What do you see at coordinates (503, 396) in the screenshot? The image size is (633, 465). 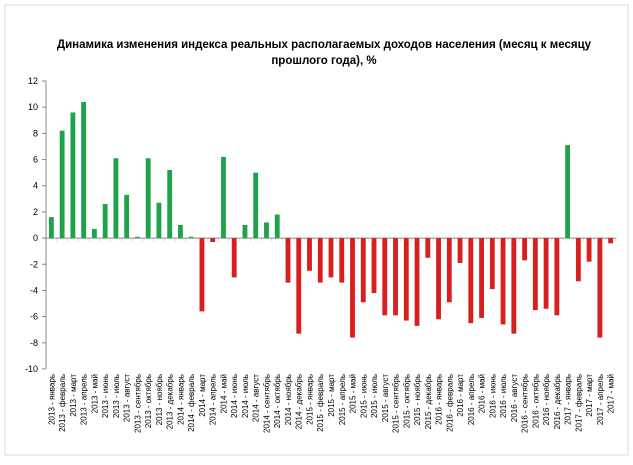 I see `x-tick-label-43: 2016 - июль` at bounding box center [503, 396].